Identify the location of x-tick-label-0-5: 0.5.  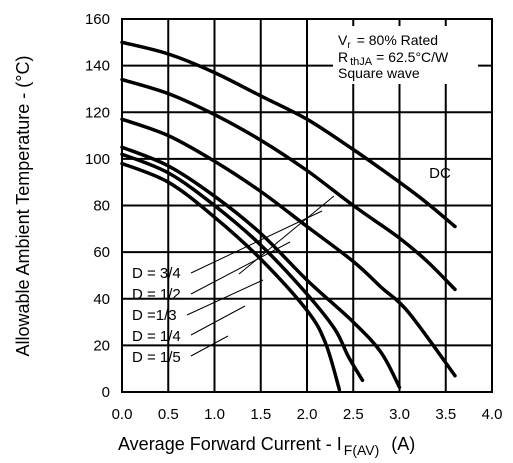
(168, 414).